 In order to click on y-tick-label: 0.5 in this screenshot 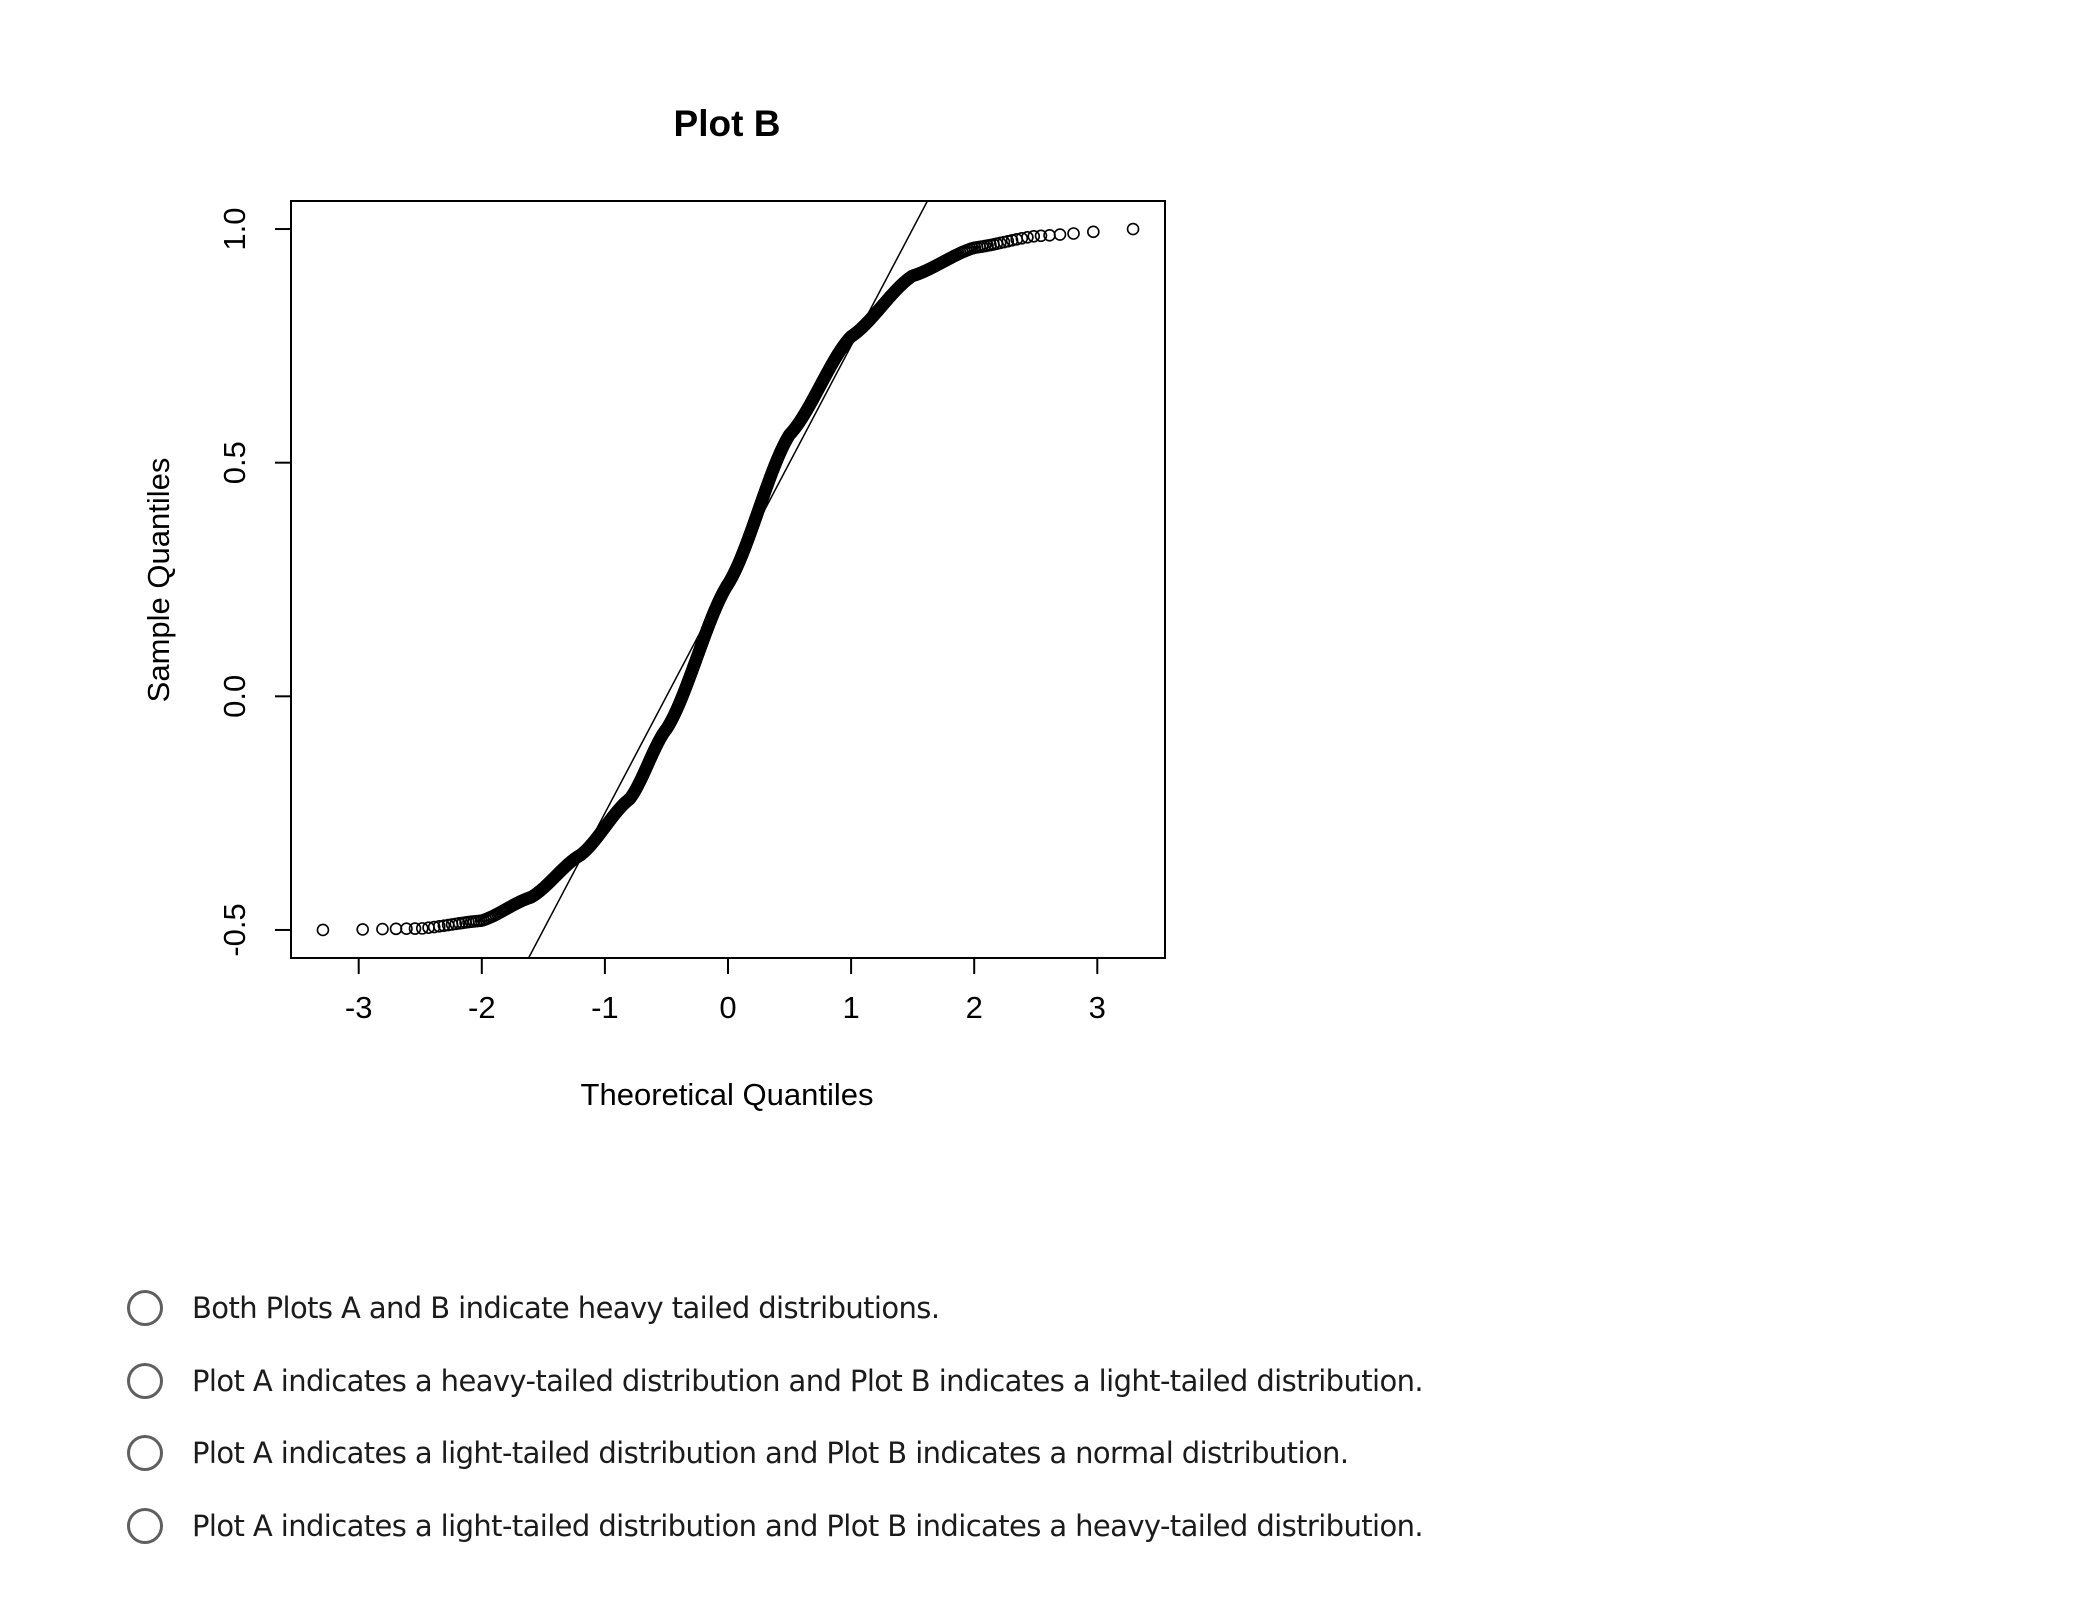, I will do `click(234, 462)`.